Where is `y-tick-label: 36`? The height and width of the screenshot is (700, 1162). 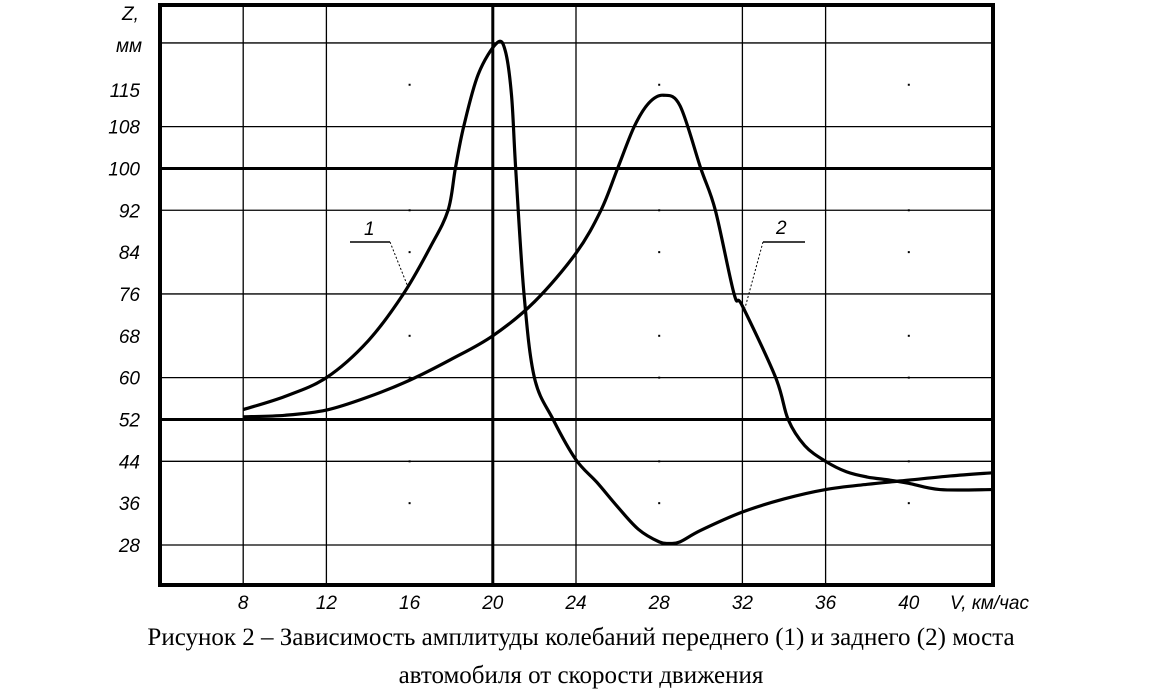 y-tick-label: 36 is located at coordinates (130, 504).